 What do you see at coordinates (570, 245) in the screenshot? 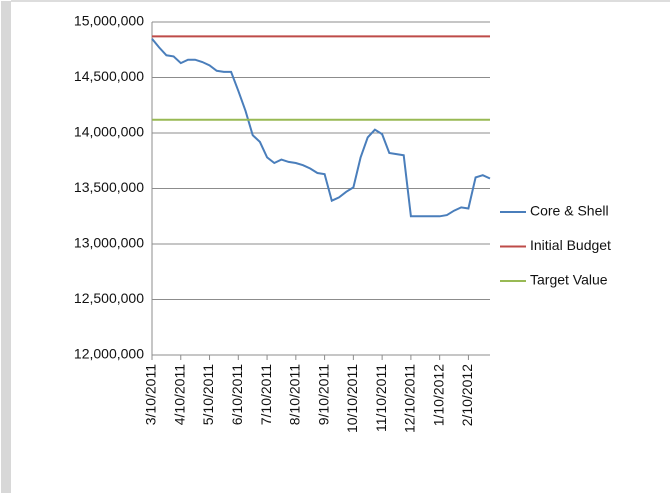
I see `legend-label: Initial Budget` at bounding box center [570, 245].